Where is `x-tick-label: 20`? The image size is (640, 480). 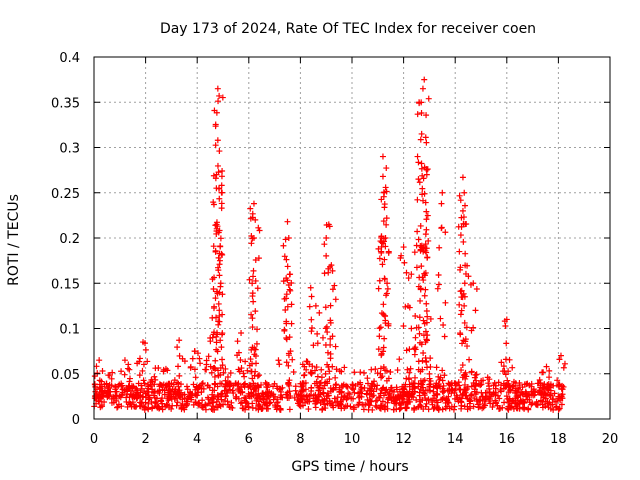
x-tick-label: 20 is located at coordinates (610, 439).